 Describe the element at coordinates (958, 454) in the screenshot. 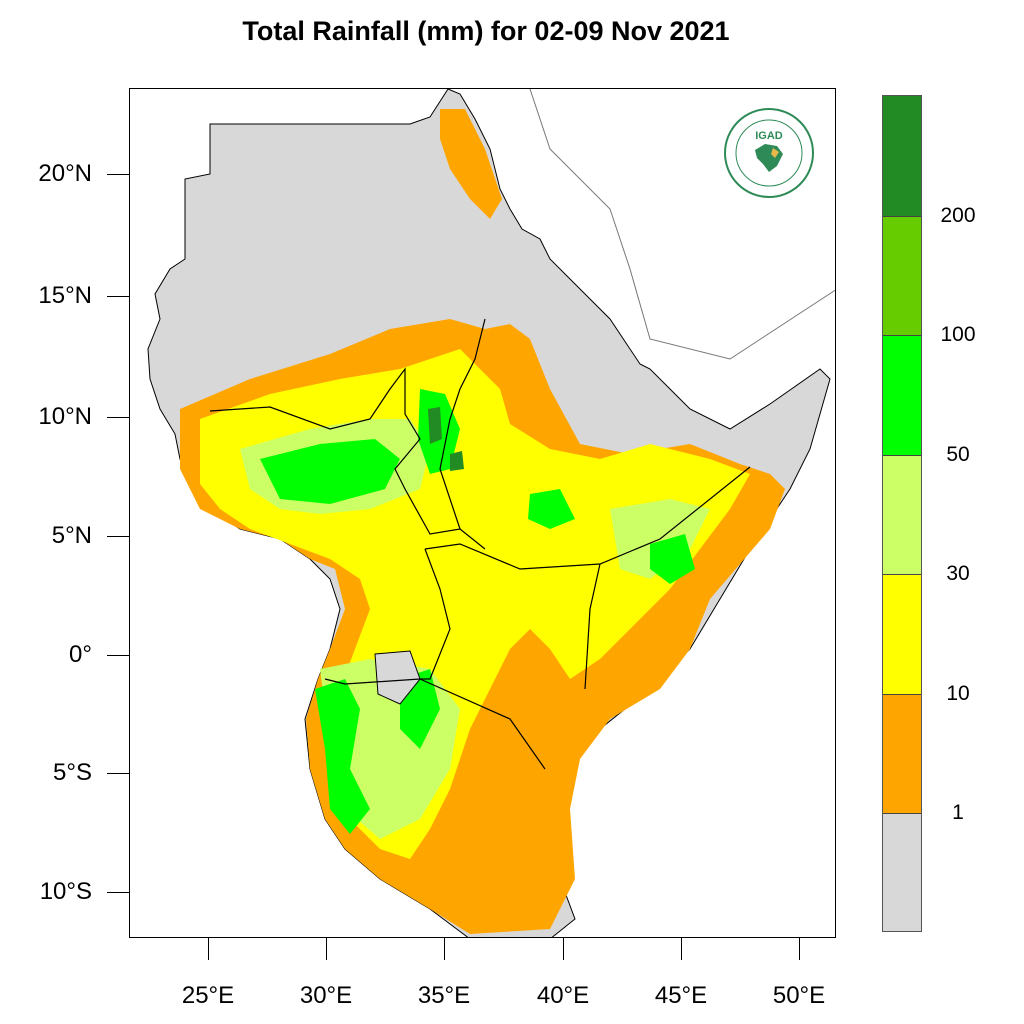

I see `colorbar-label: 50` at that location.